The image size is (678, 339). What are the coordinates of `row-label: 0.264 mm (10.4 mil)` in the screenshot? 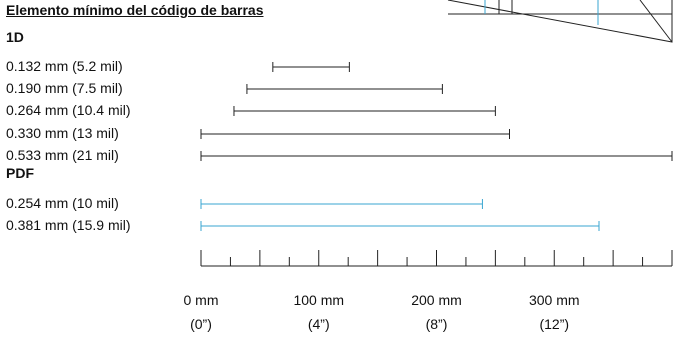 It's located at (68, 110).